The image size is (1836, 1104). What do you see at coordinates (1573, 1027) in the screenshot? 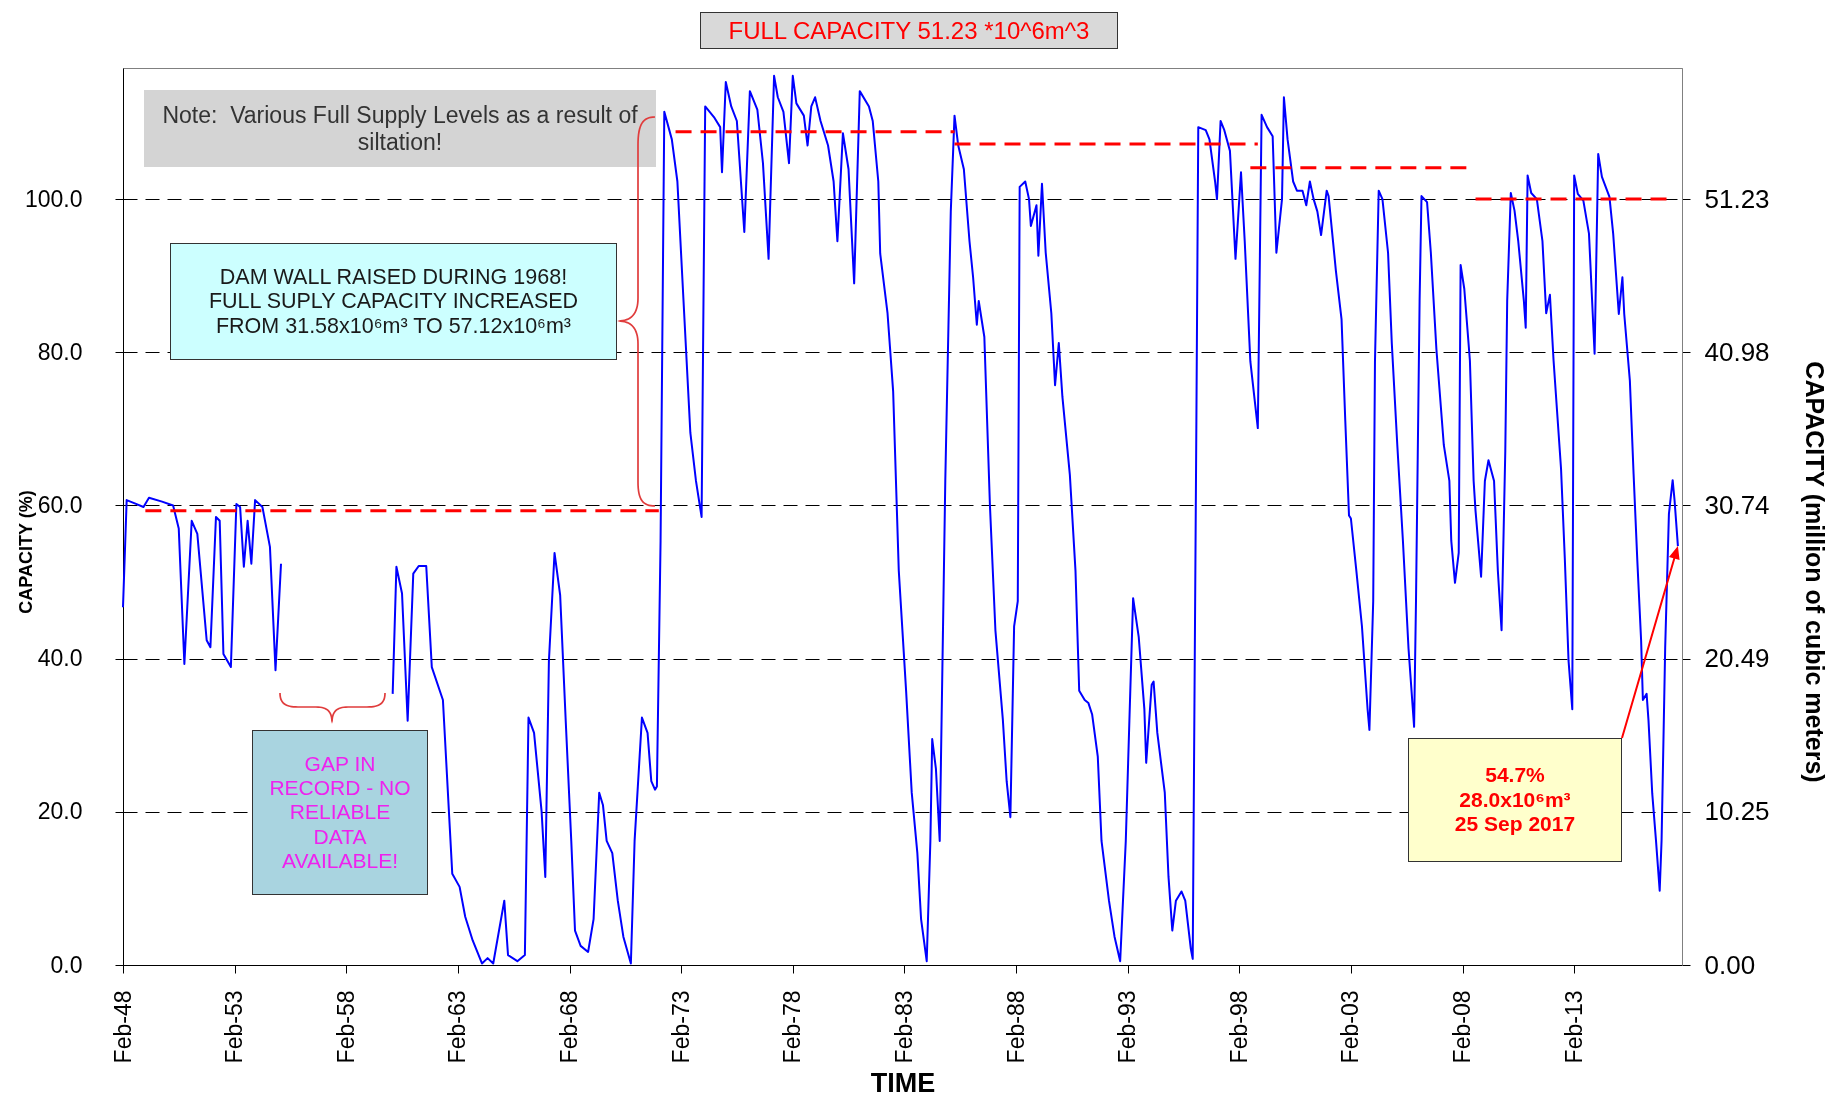
I see `x-tick-label: Feb-13` at bounding box center [1573, 1027].